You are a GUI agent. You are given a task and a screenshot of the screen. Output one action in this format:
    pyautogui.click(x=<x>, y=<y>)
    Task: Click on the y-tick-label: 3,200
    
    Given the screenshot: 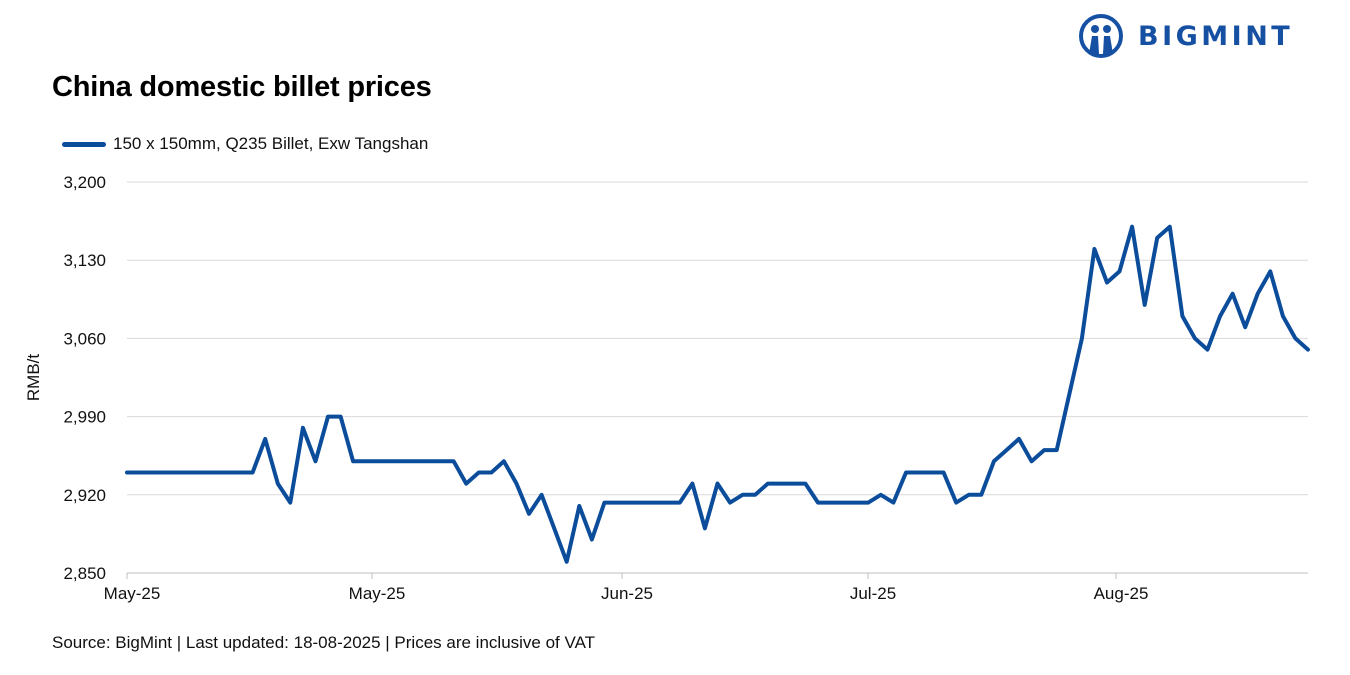 What is the action you would take?
    pyautogui.click(x=84, y=182)
    